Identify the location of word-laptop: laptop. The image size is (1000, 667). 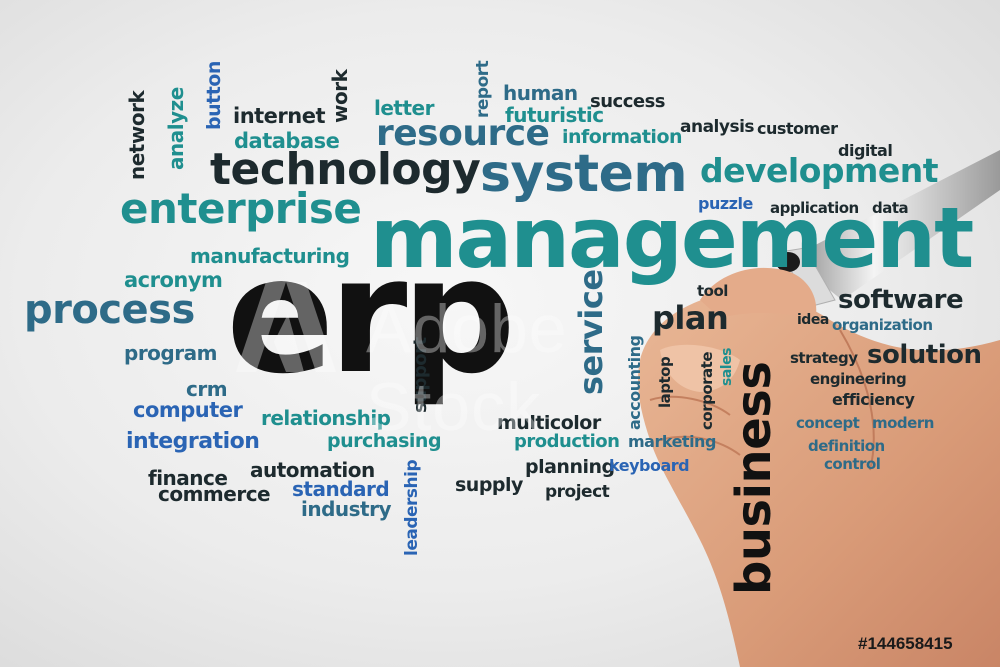
(665, 382).